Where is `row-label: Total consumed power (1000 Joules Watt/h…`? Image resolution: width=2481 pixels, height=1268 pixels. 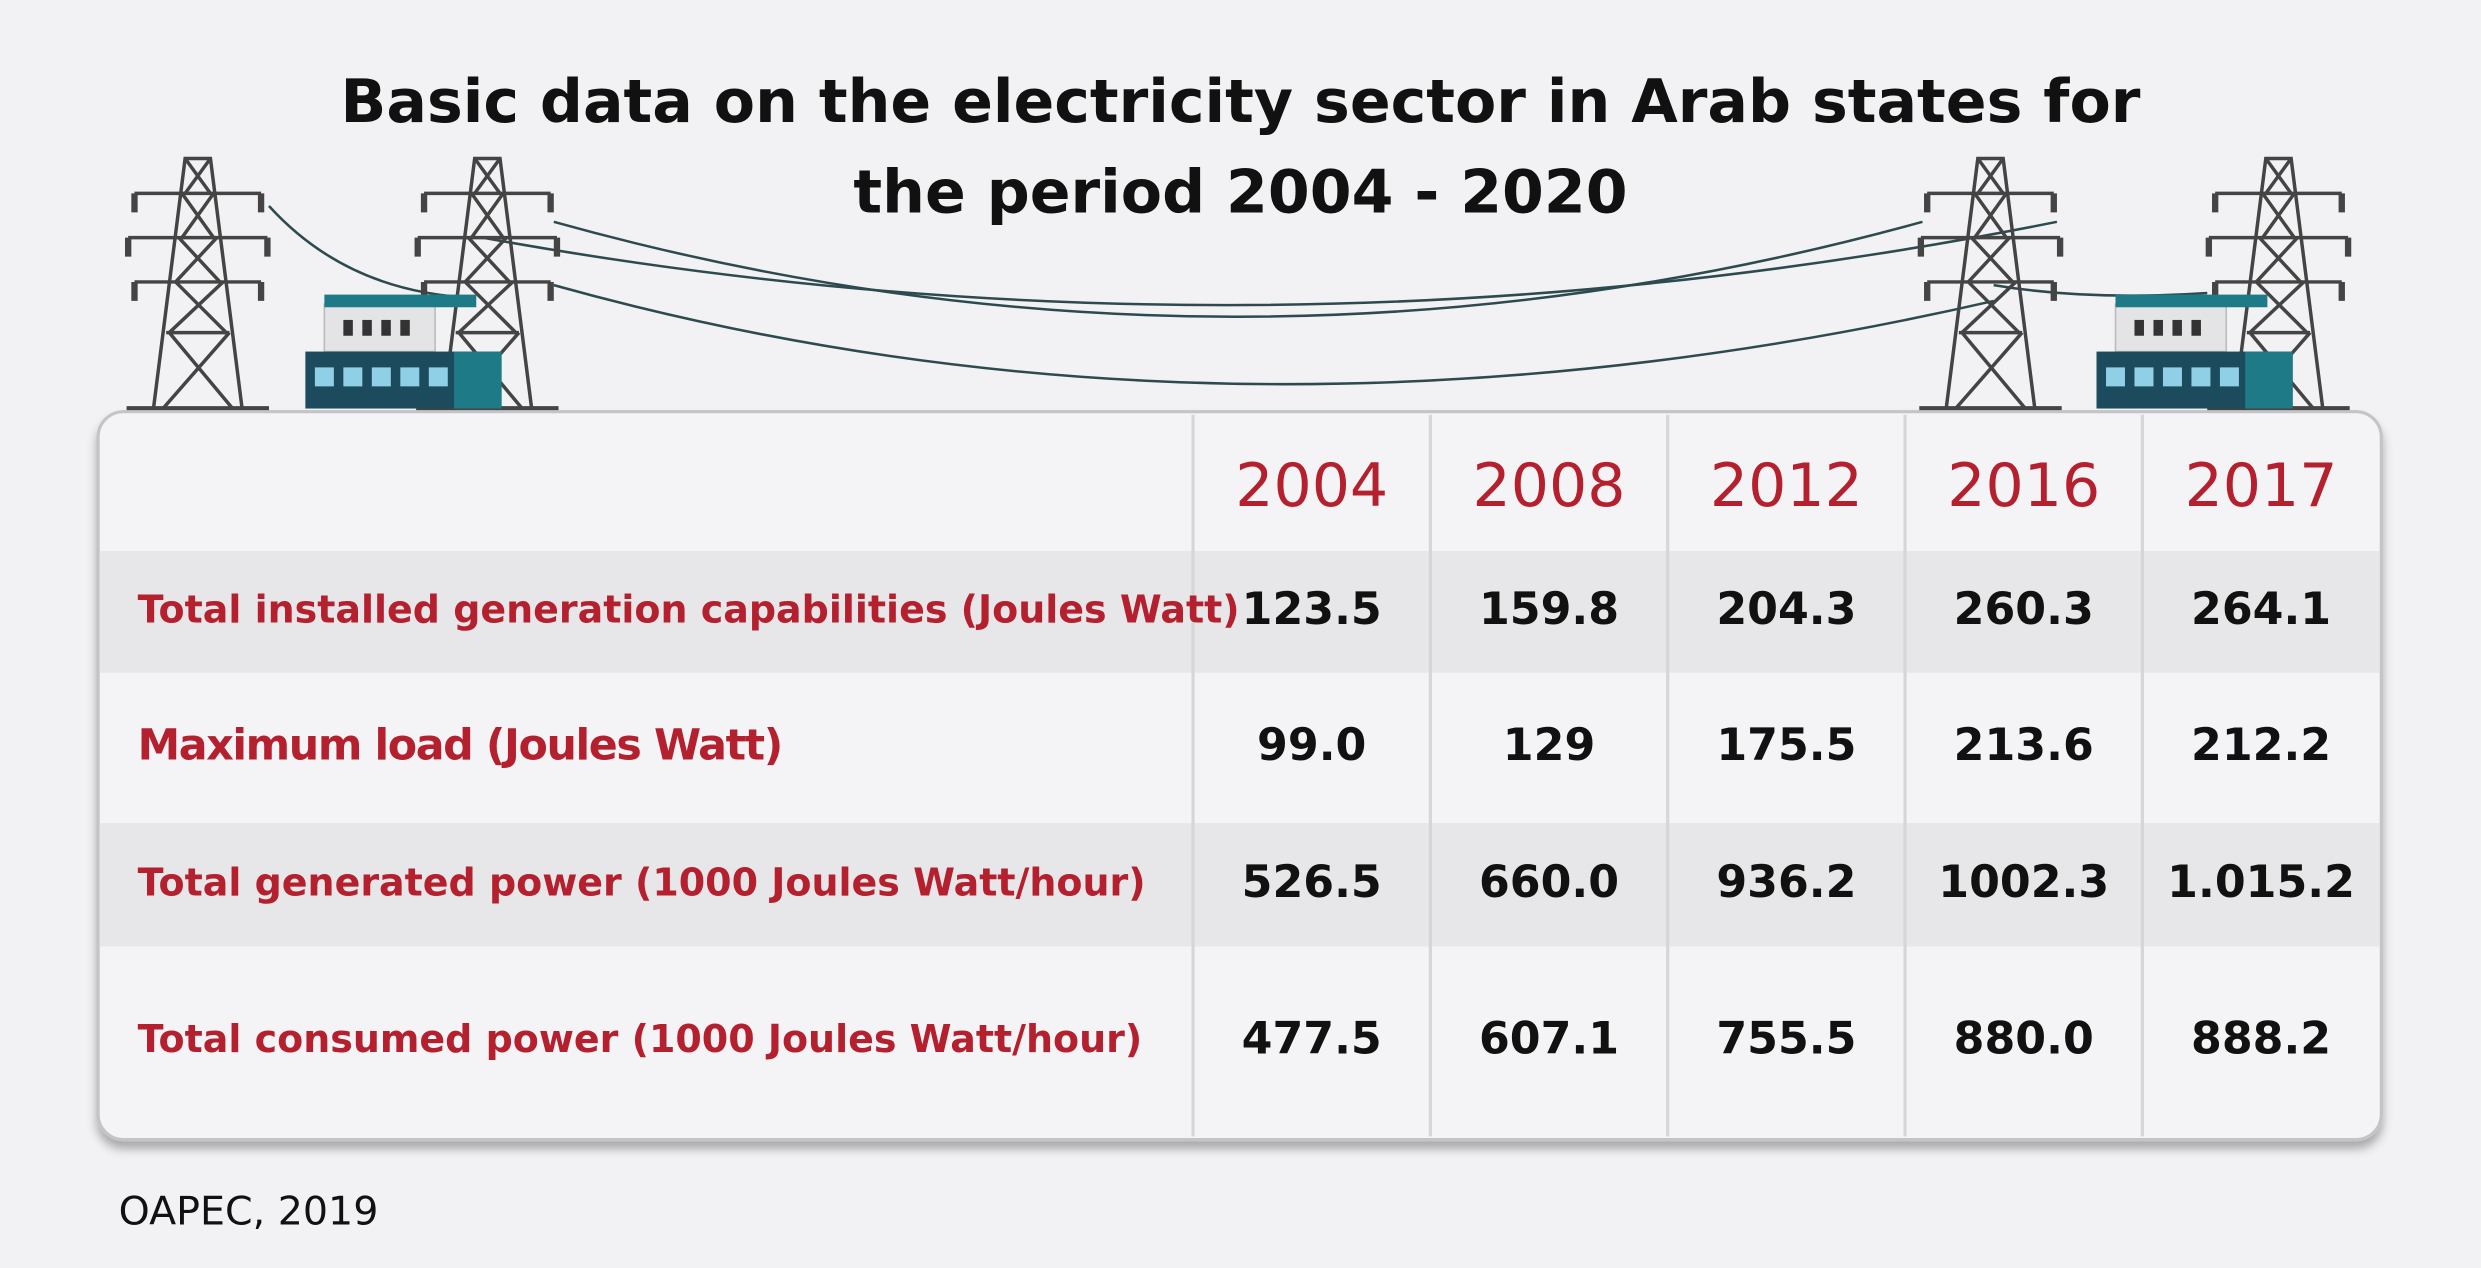
row-label: Total consumed power (1000 Joules Watt/h… is located at coordinates (640, 1039).